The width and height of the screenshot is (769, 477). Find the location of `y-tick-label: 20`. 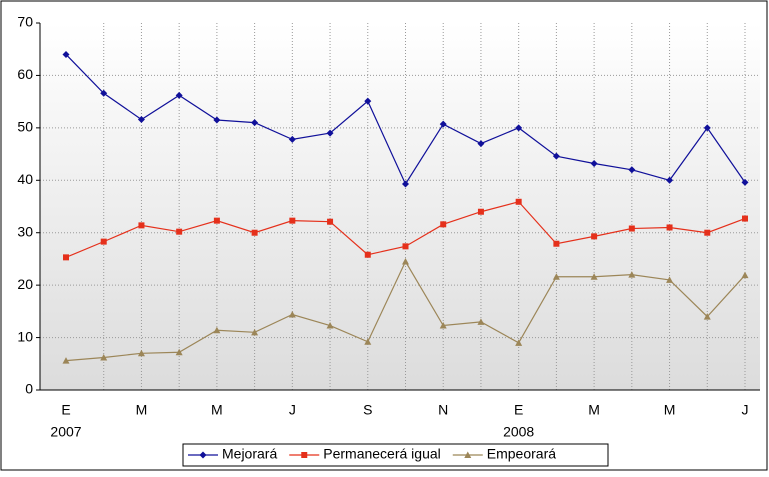

y-tick-label: 20 is located at coordinates (25, 284).